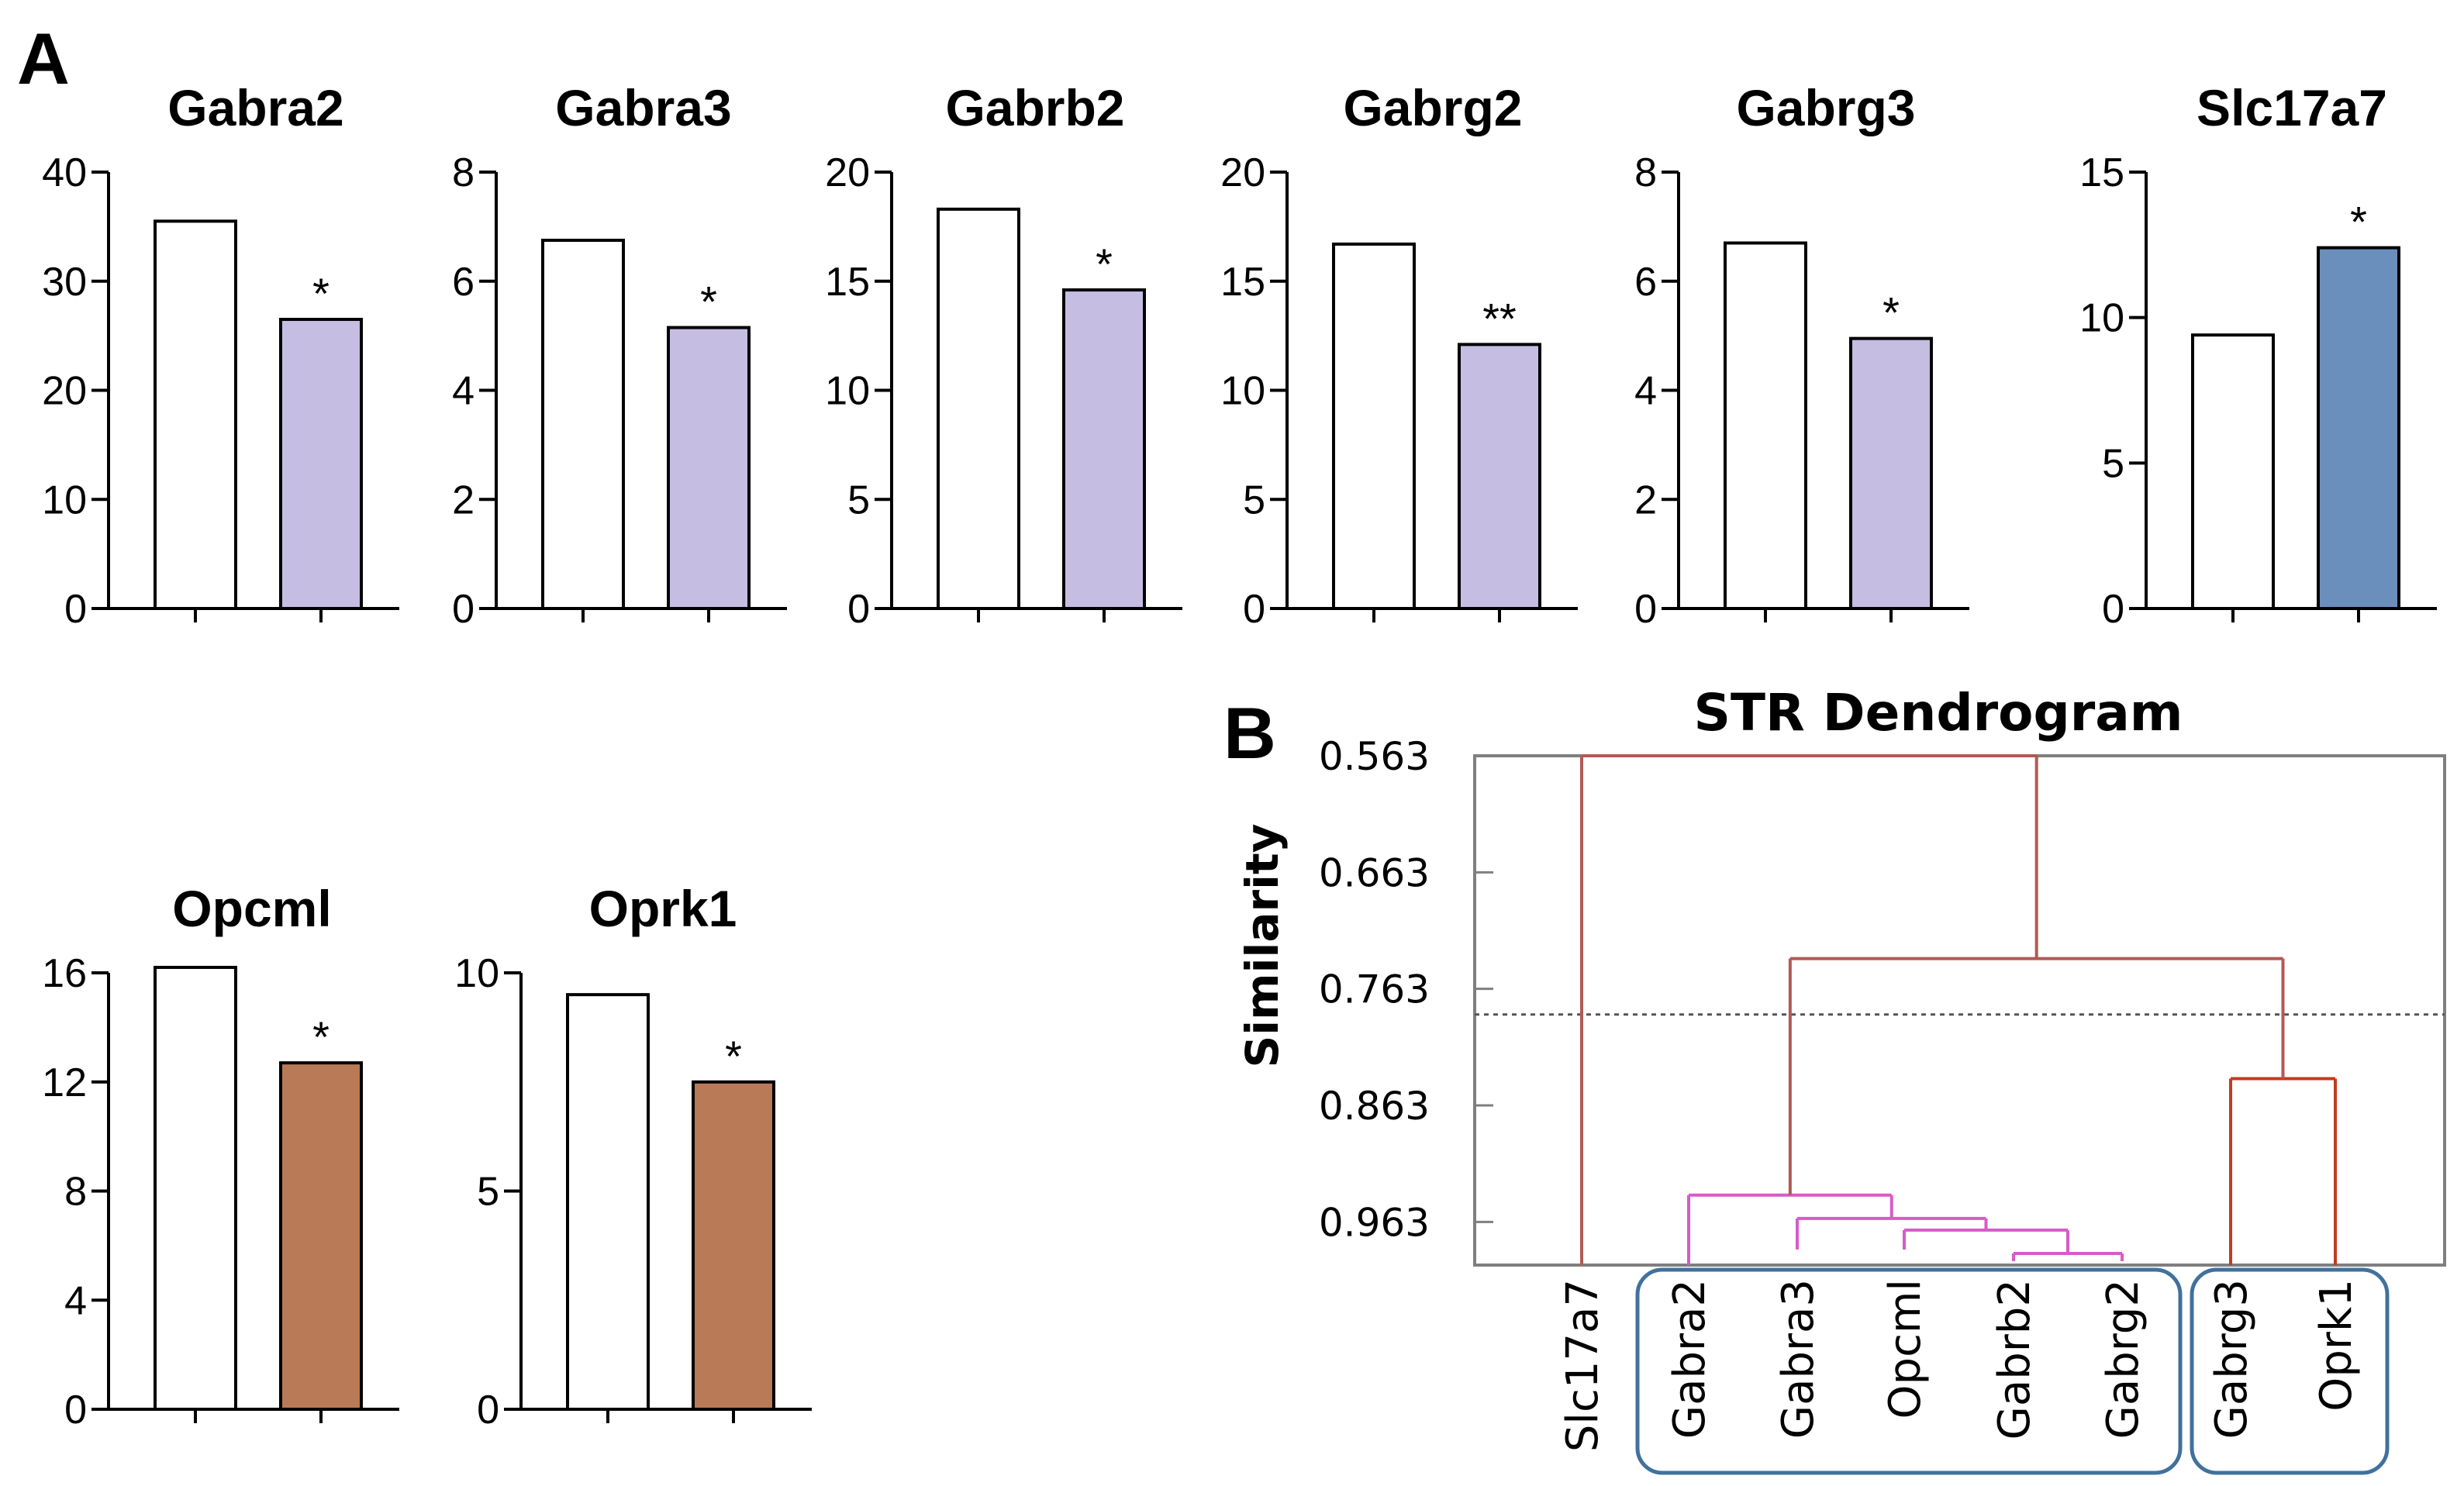 The width and height of the screenshot is (2464, 1486). I want to click on leaf-label: Gabra2, so click(1690, 1359).